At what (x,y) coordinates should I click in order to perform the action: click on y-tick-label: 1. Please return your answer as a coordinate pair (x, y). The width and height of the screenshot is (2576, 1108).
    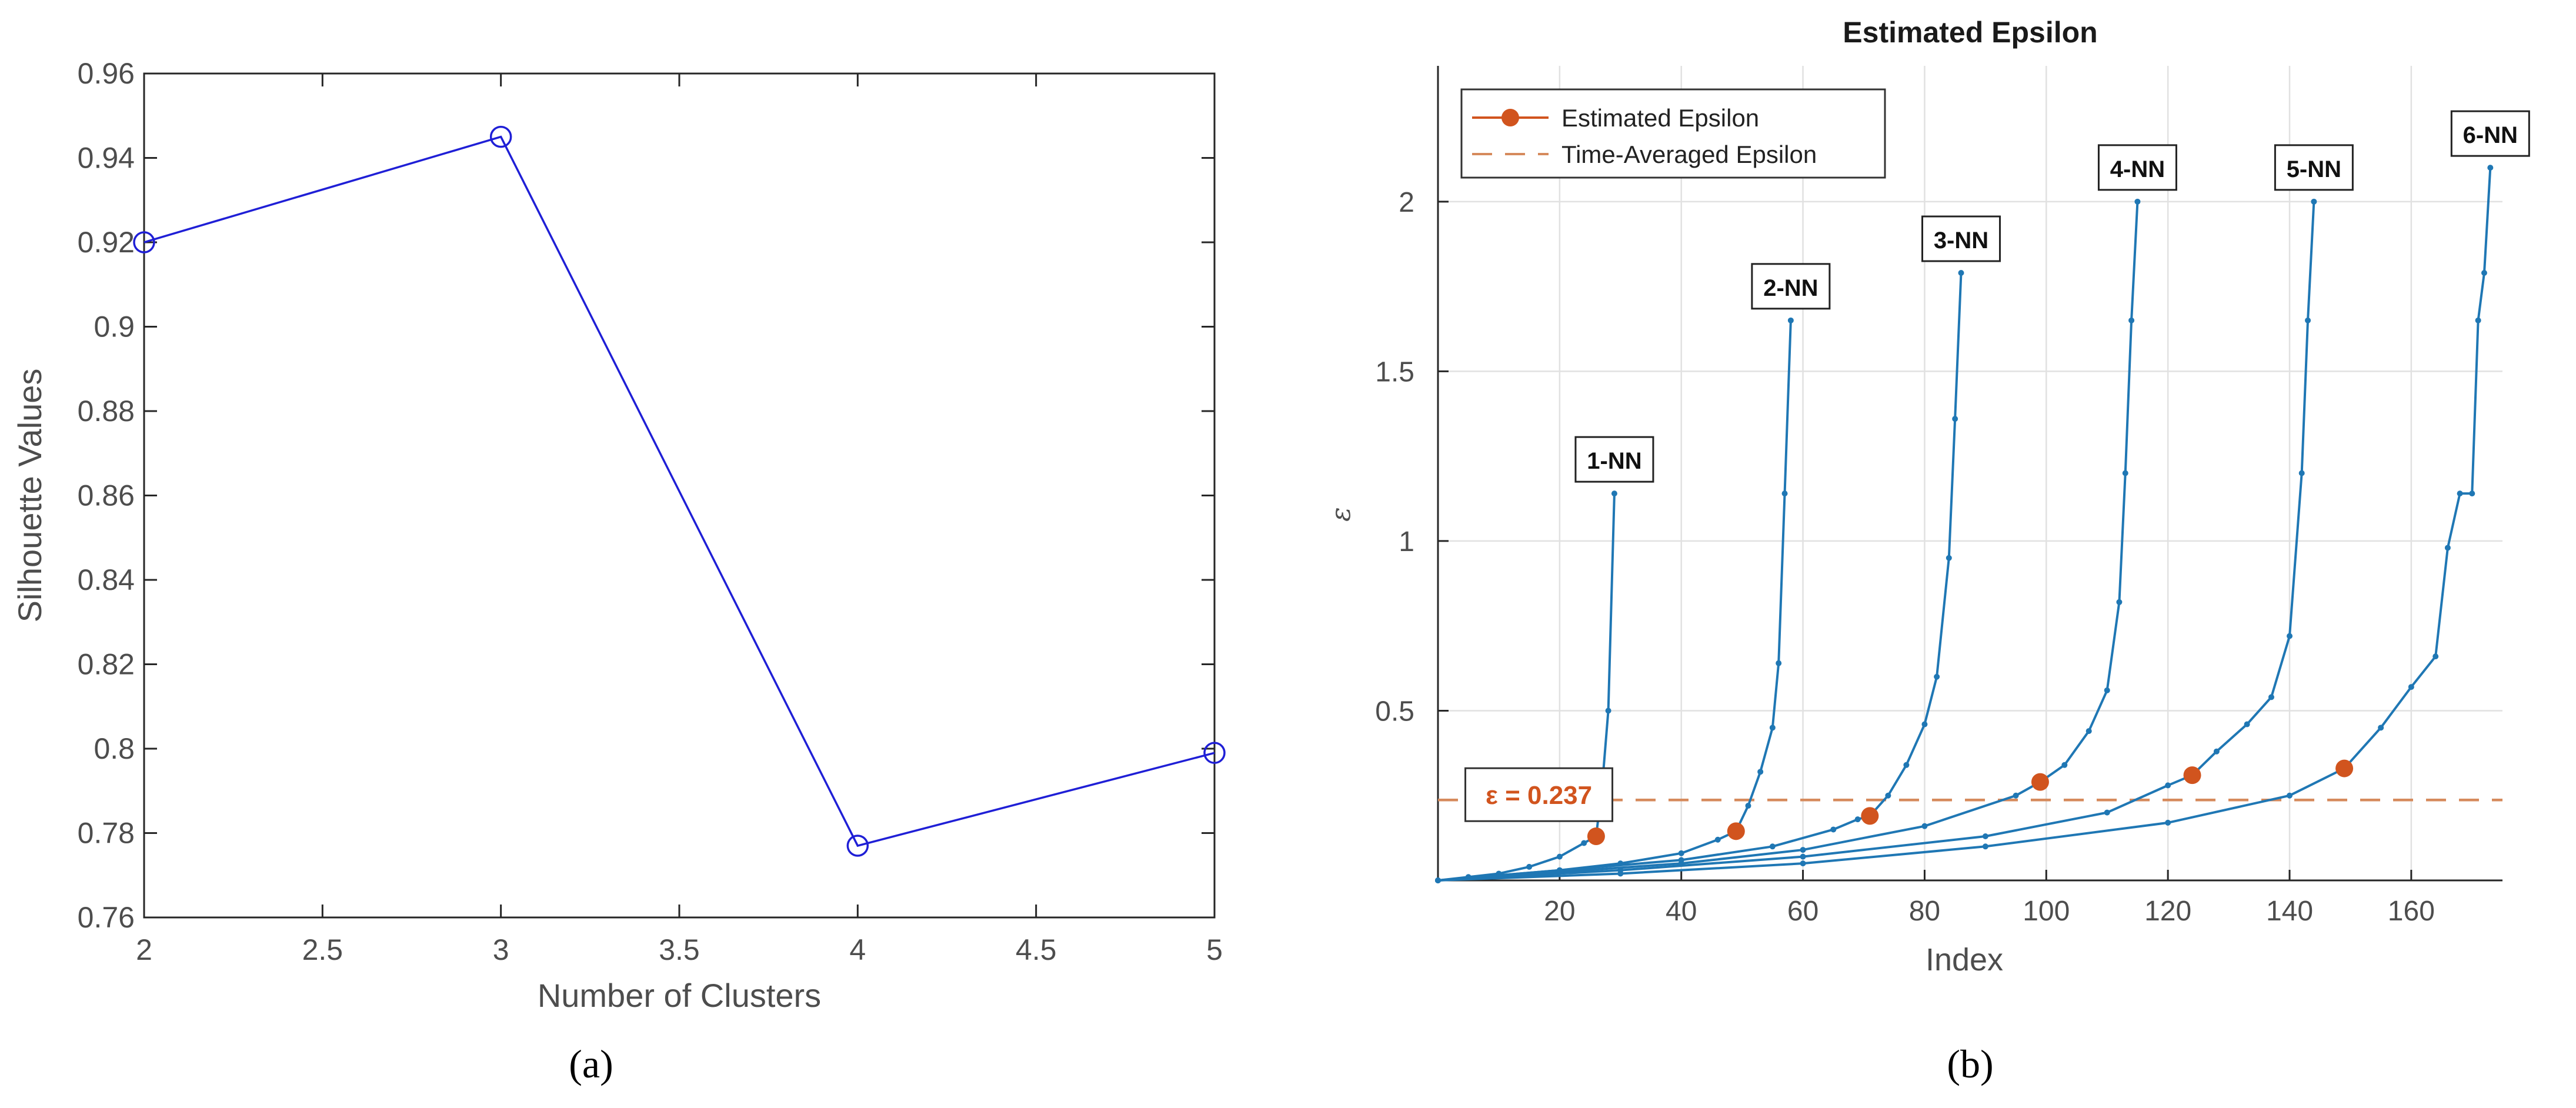
    Looking at the image, I should click on (1406, 542).